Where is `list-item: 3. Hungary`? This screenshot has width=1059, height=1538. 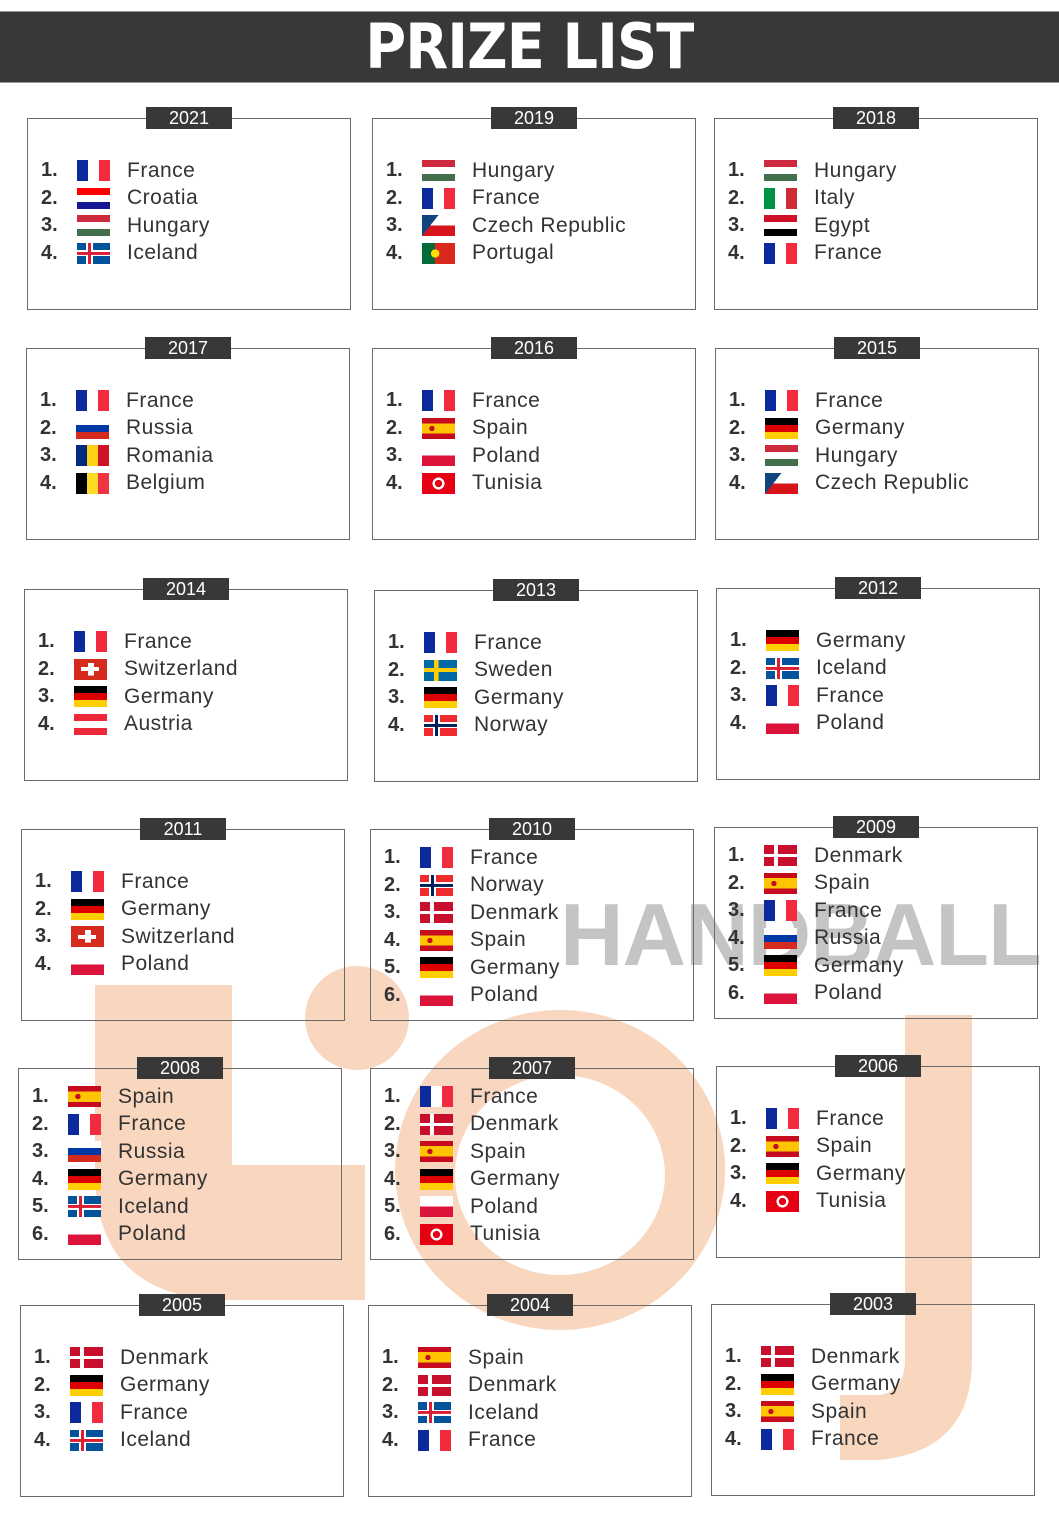
list-item: 3. Hungary is located at coordinates (849, 456).